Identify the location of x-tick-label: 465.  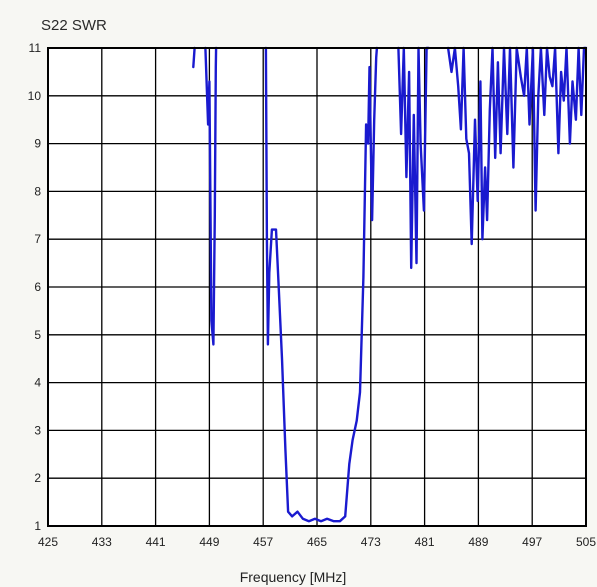
(317, 542).